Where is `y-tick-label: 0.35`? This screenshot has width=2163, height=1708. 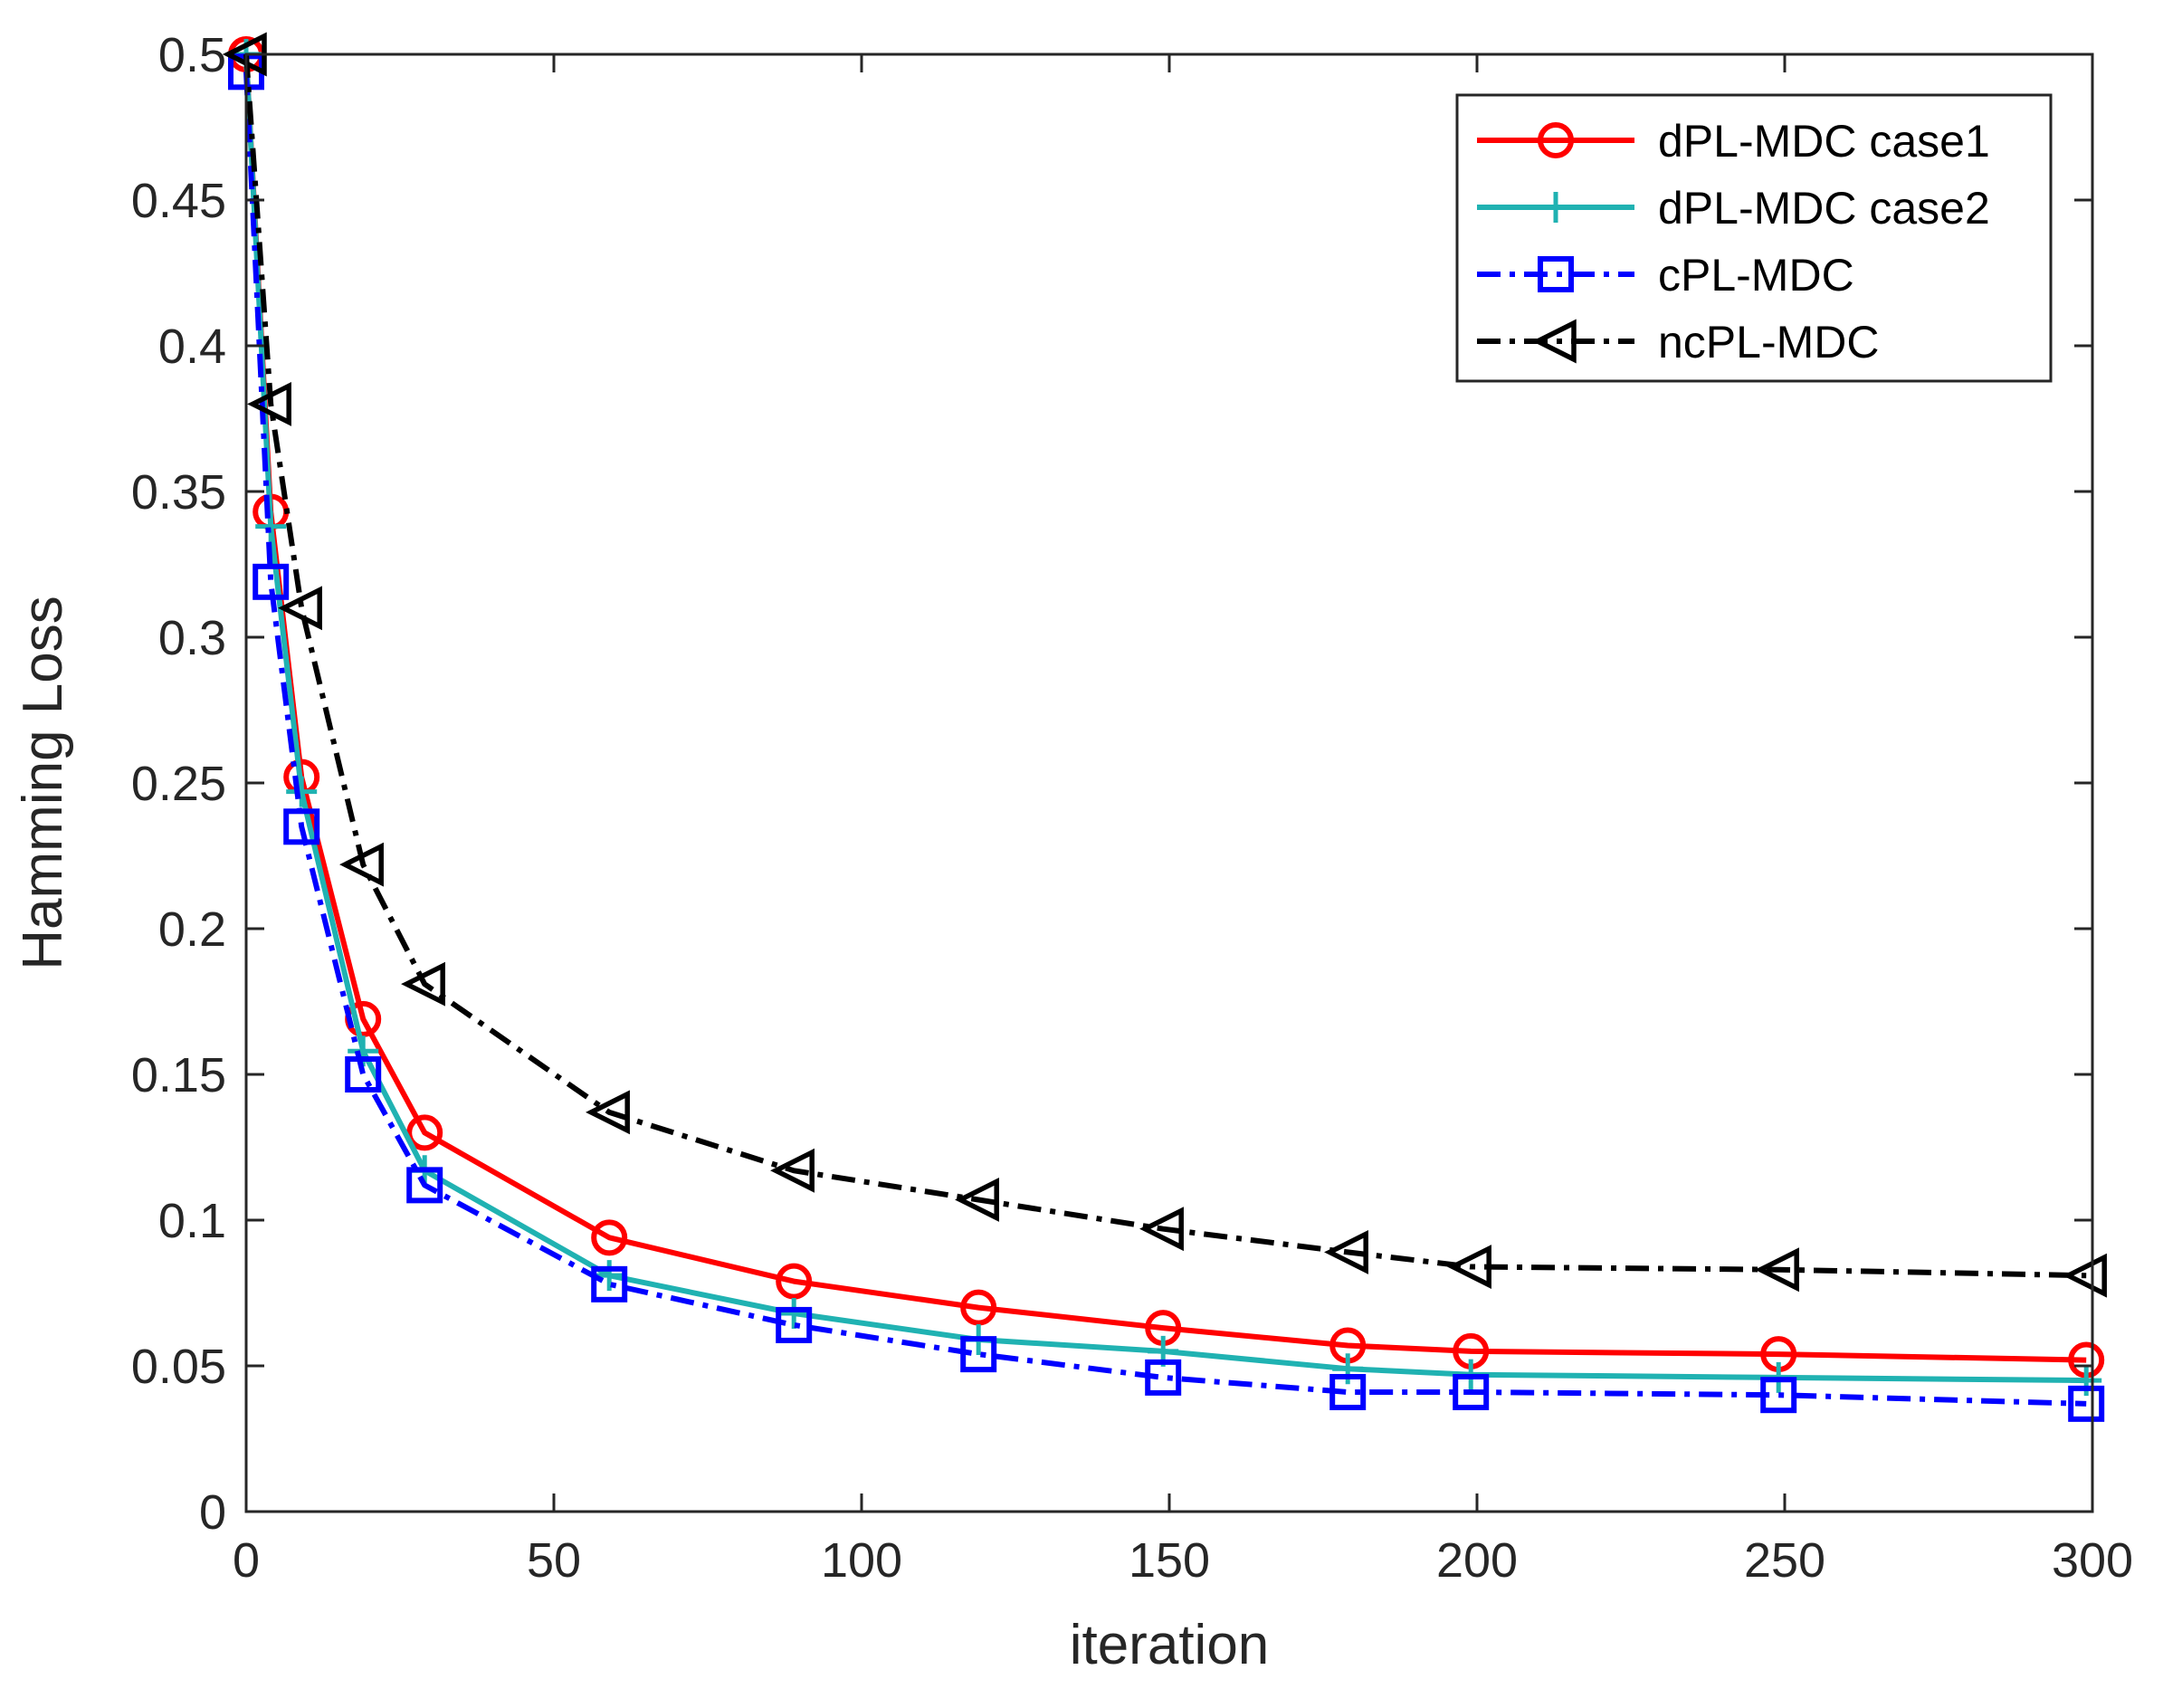 y-tick-label: 0.35 is located at coordinates (178, 493).